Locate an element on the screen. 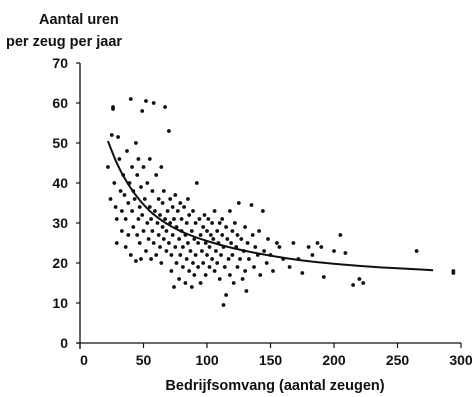 The height and width of the screenshot is (397, 476). x-tick-label: 50 is located at coordinates (144, 360).